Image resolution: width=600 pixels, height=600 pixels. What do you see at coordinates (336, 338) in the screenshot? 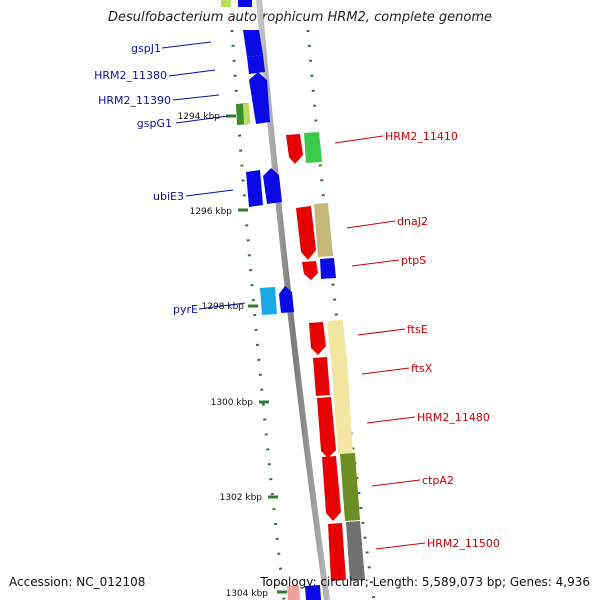
I see `gene-block-ftsE-yellow` at bounding box center [336, 338].